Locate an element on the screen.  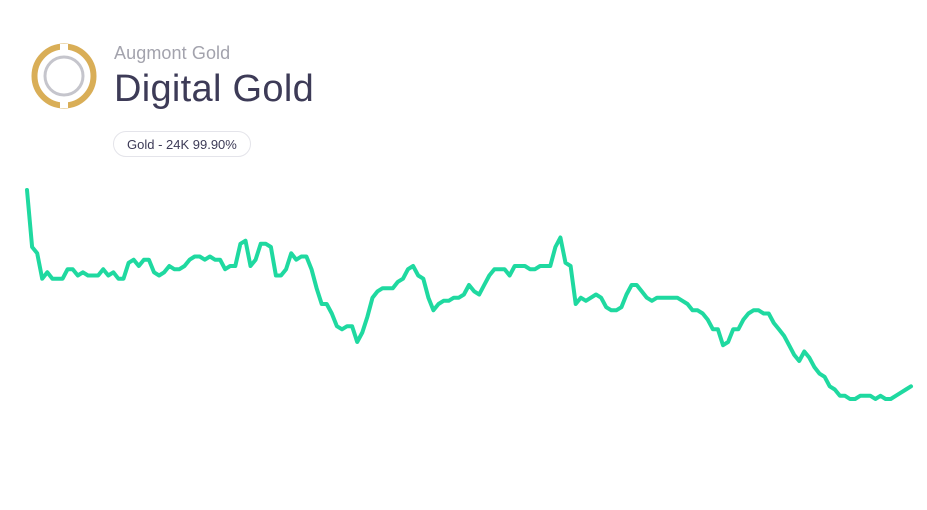
provider-name: Augmont Gold is located at coordinates (172, 53).